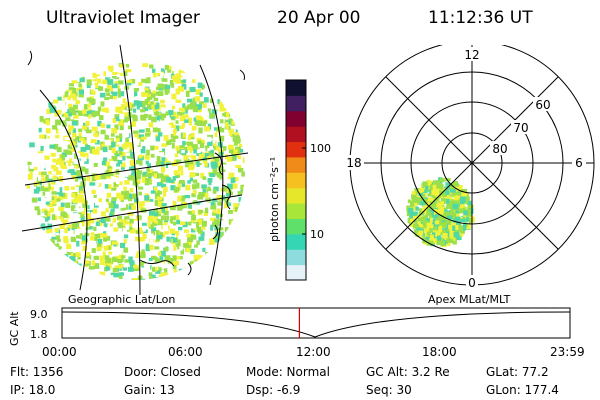  What do you see at coordinates (319, 18) in the screenshot?
I see `date-label: 20 Apr 00` at bounding box center [319, 18].